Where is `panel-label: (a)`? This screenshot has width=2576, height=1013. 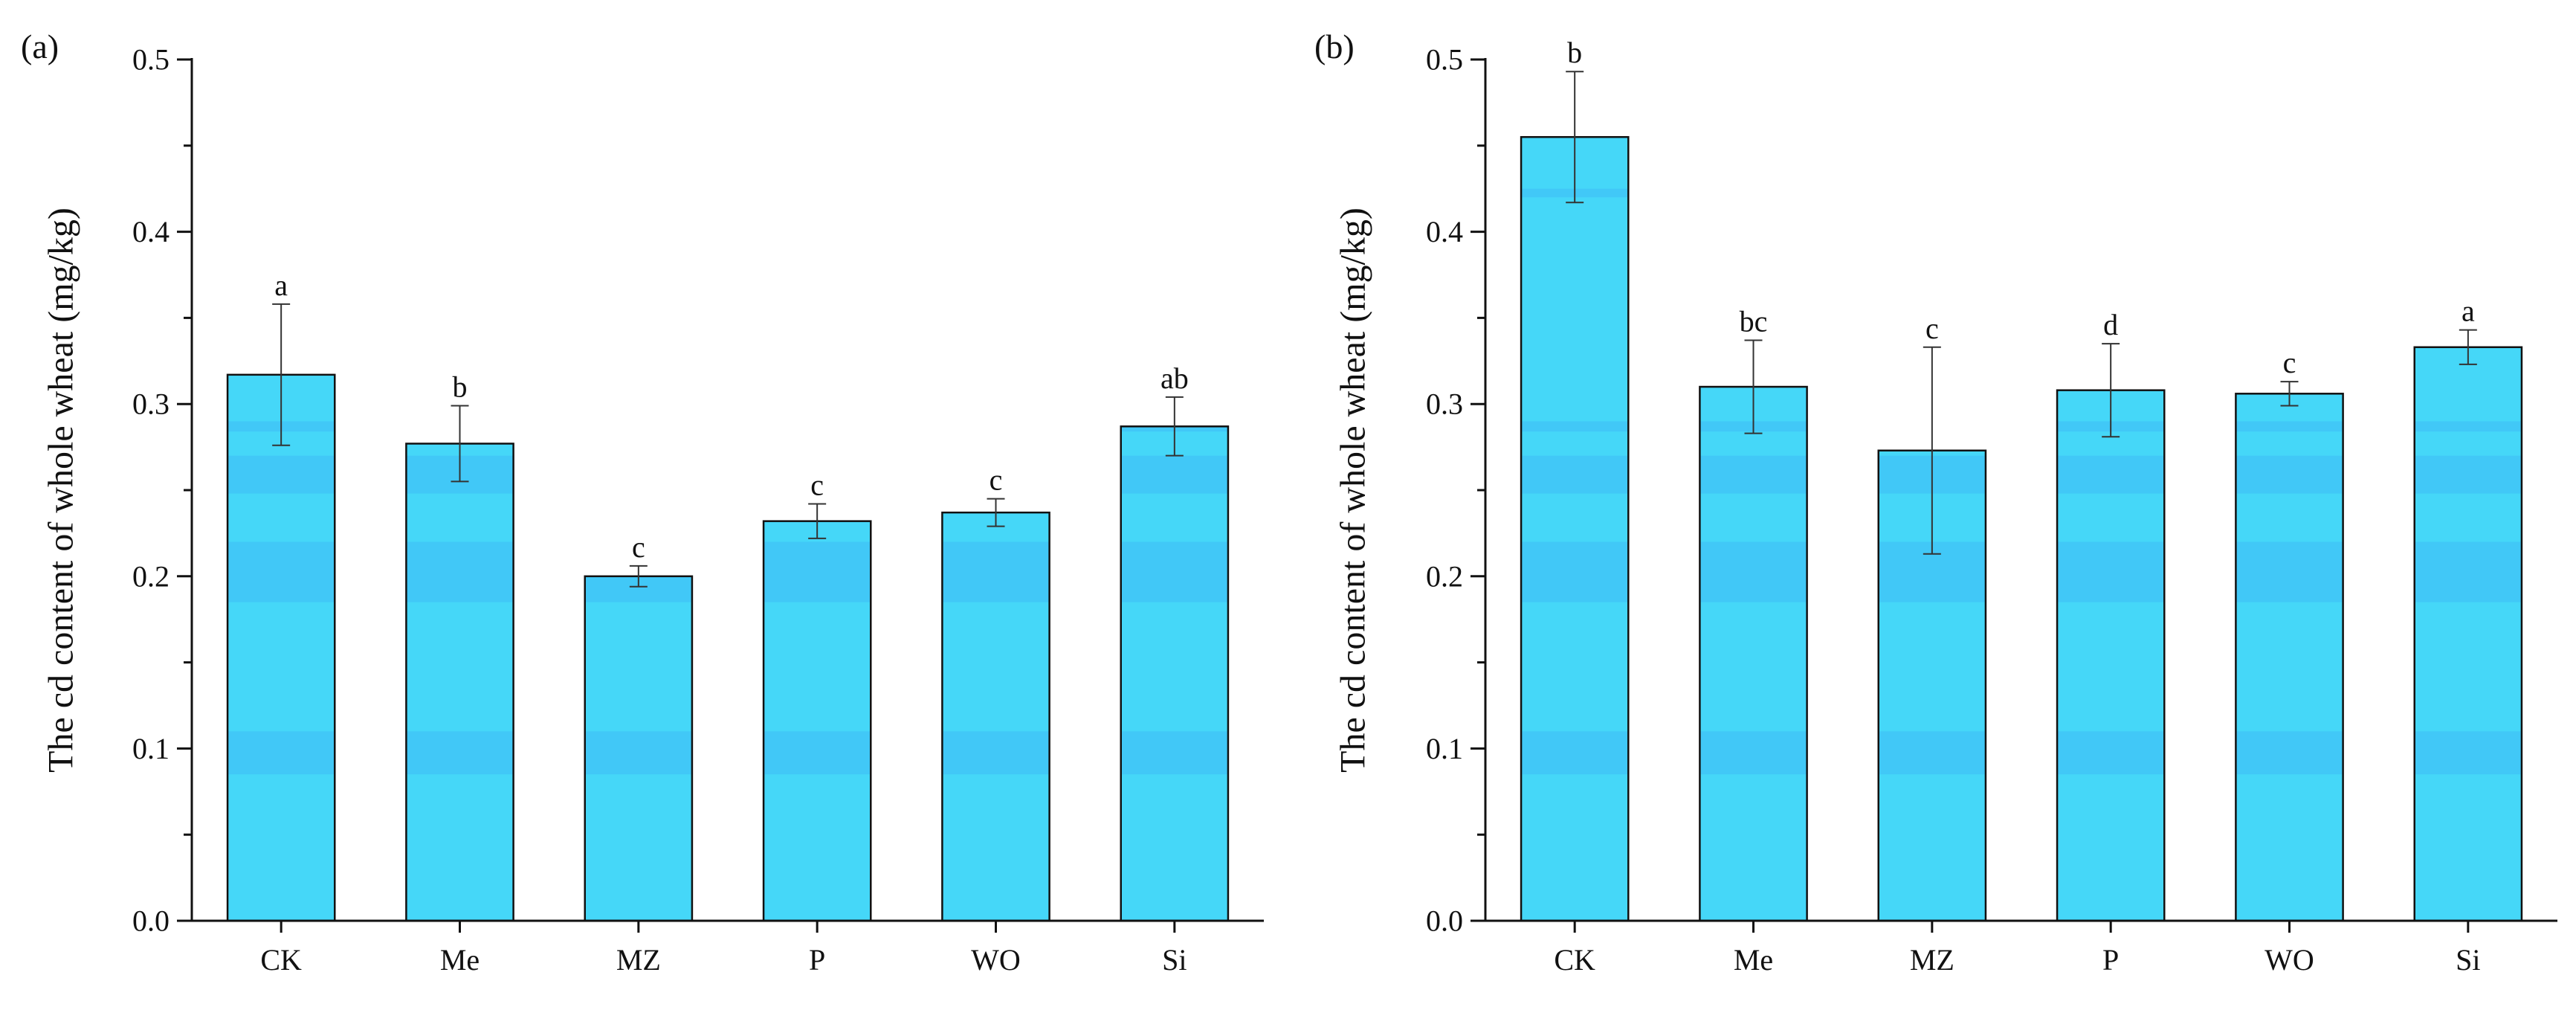
panel-label: (a) is located at coordinates (40, 46).